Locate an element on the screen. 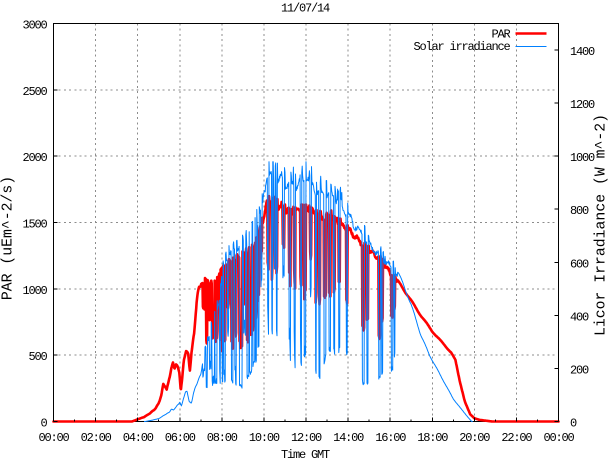 This screenshot has width=610, height=459. svg-text: 11/07/14 is located at coordinates (305, 9).